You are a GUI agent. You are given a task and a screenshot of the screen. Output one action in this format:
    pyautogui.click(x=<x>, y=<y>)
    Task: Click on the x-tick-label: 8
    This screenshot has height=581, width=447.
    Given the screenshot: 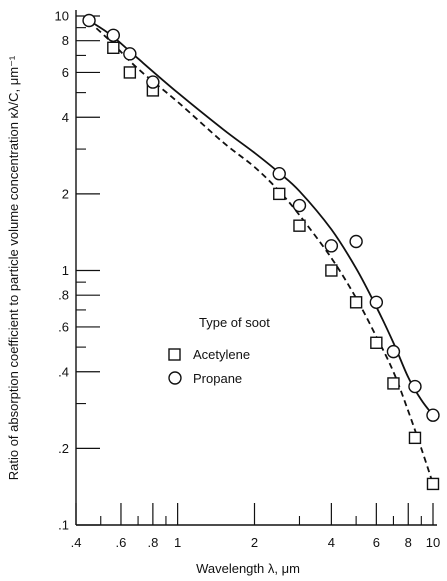 What is the action you would take?
    pyautogui.click(x=408, y=542)
    